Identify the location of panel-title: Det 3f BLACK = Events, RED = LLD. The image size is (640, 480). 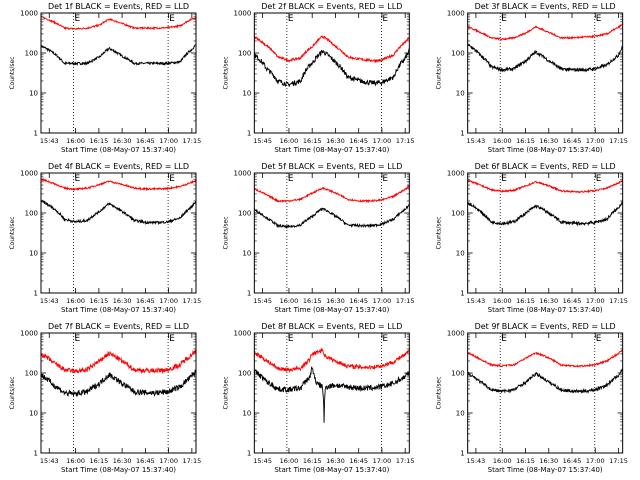
(545, 6).